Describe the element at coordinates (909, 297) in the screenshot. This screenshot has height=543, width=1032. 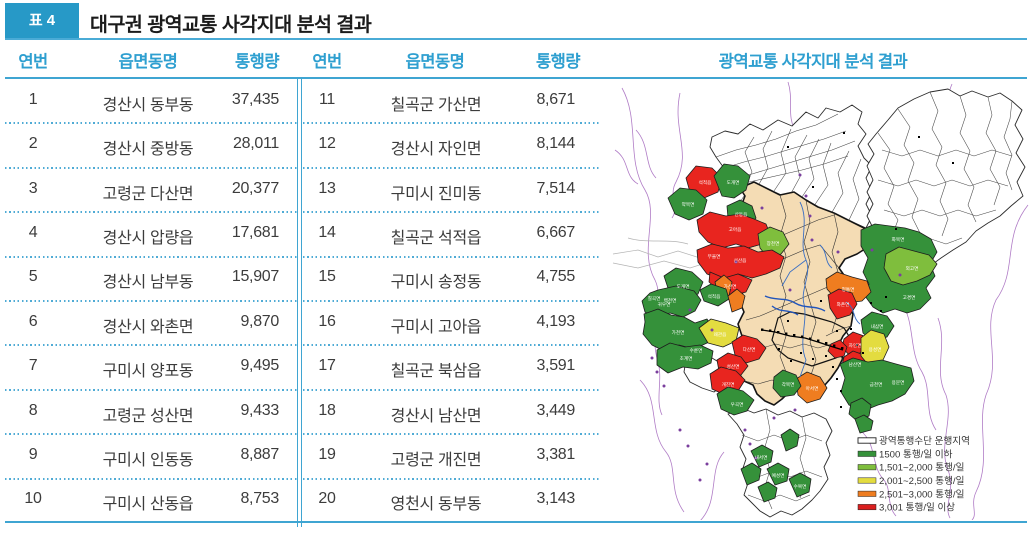
I see `svg-text: 고경면` at that location.